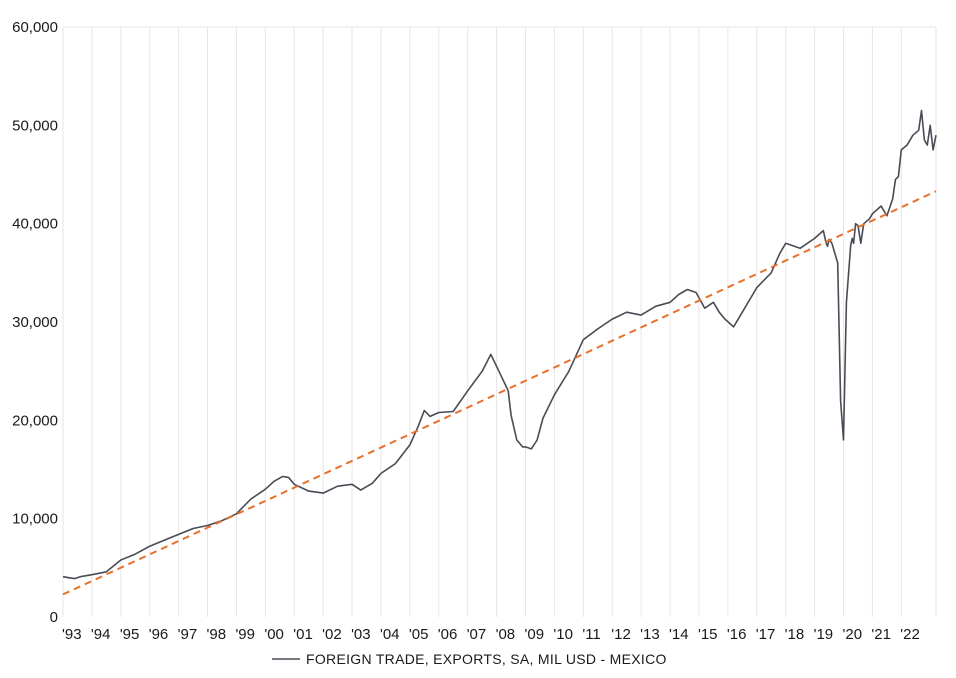 The image size is (956, 678). I want to click on y-tick-label-30000: 30,000, so click(35, 322).